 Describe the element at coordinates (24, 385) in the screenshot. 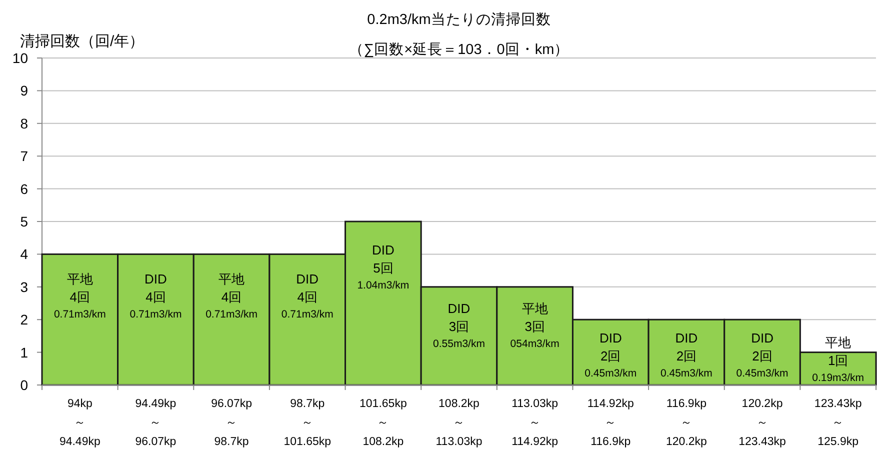

I see `y-tick-label: 0` at that location.